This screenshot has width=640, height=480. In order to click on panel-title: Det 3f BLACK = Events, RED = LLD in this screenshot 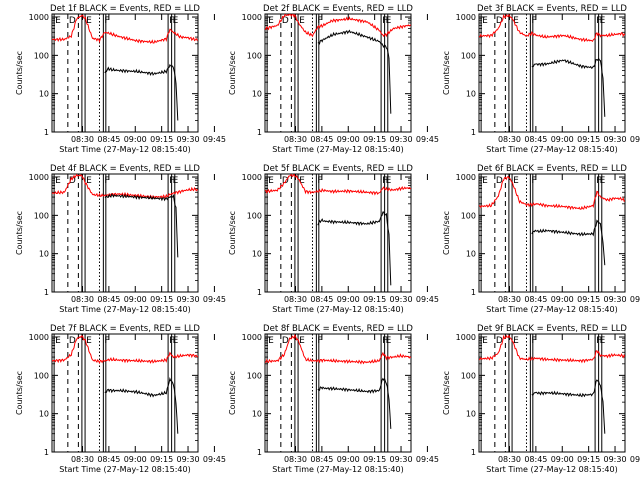, I will do `click(552, 9)`.